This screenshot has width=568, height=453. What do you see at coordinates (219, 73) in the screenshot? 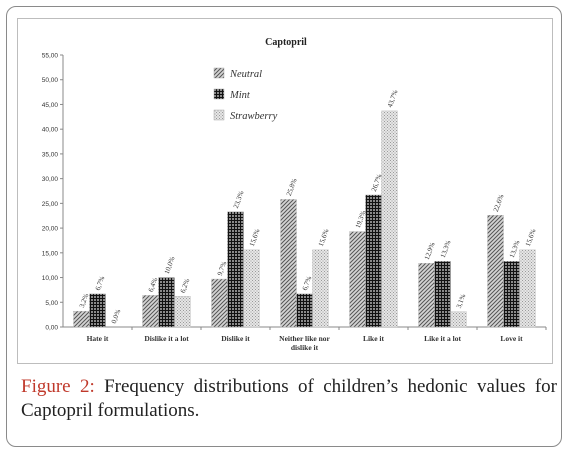
I see `legend-swatch-neutral` at bounding box center [219, 73].